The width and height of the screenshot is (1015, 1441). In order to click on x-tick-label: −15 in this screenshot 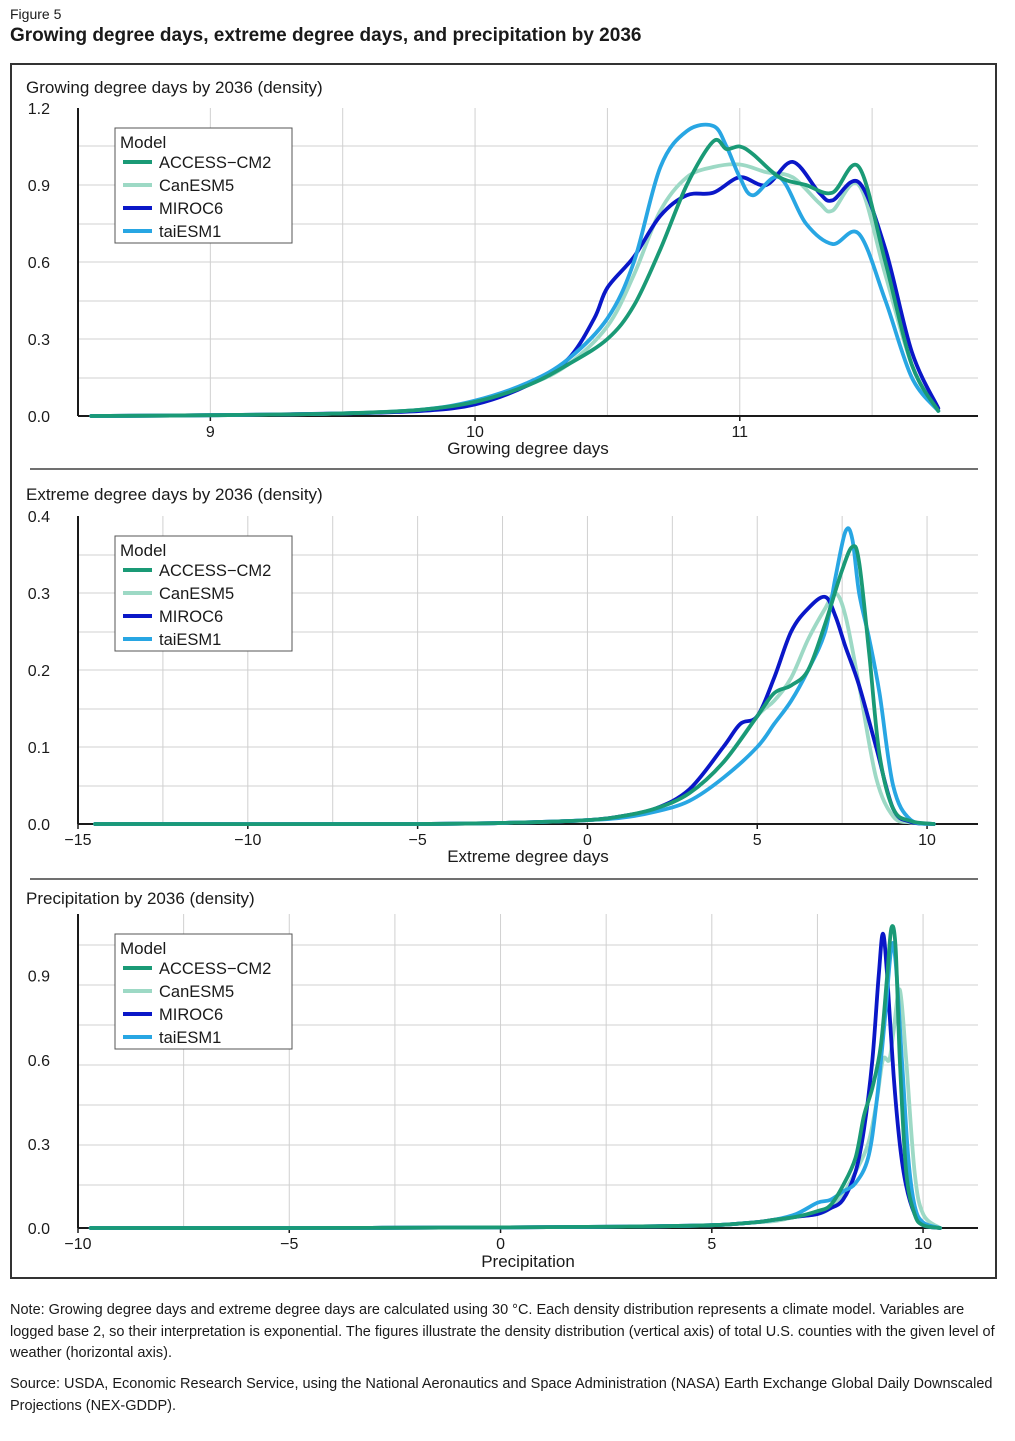, I will do `click(77, 840)`.